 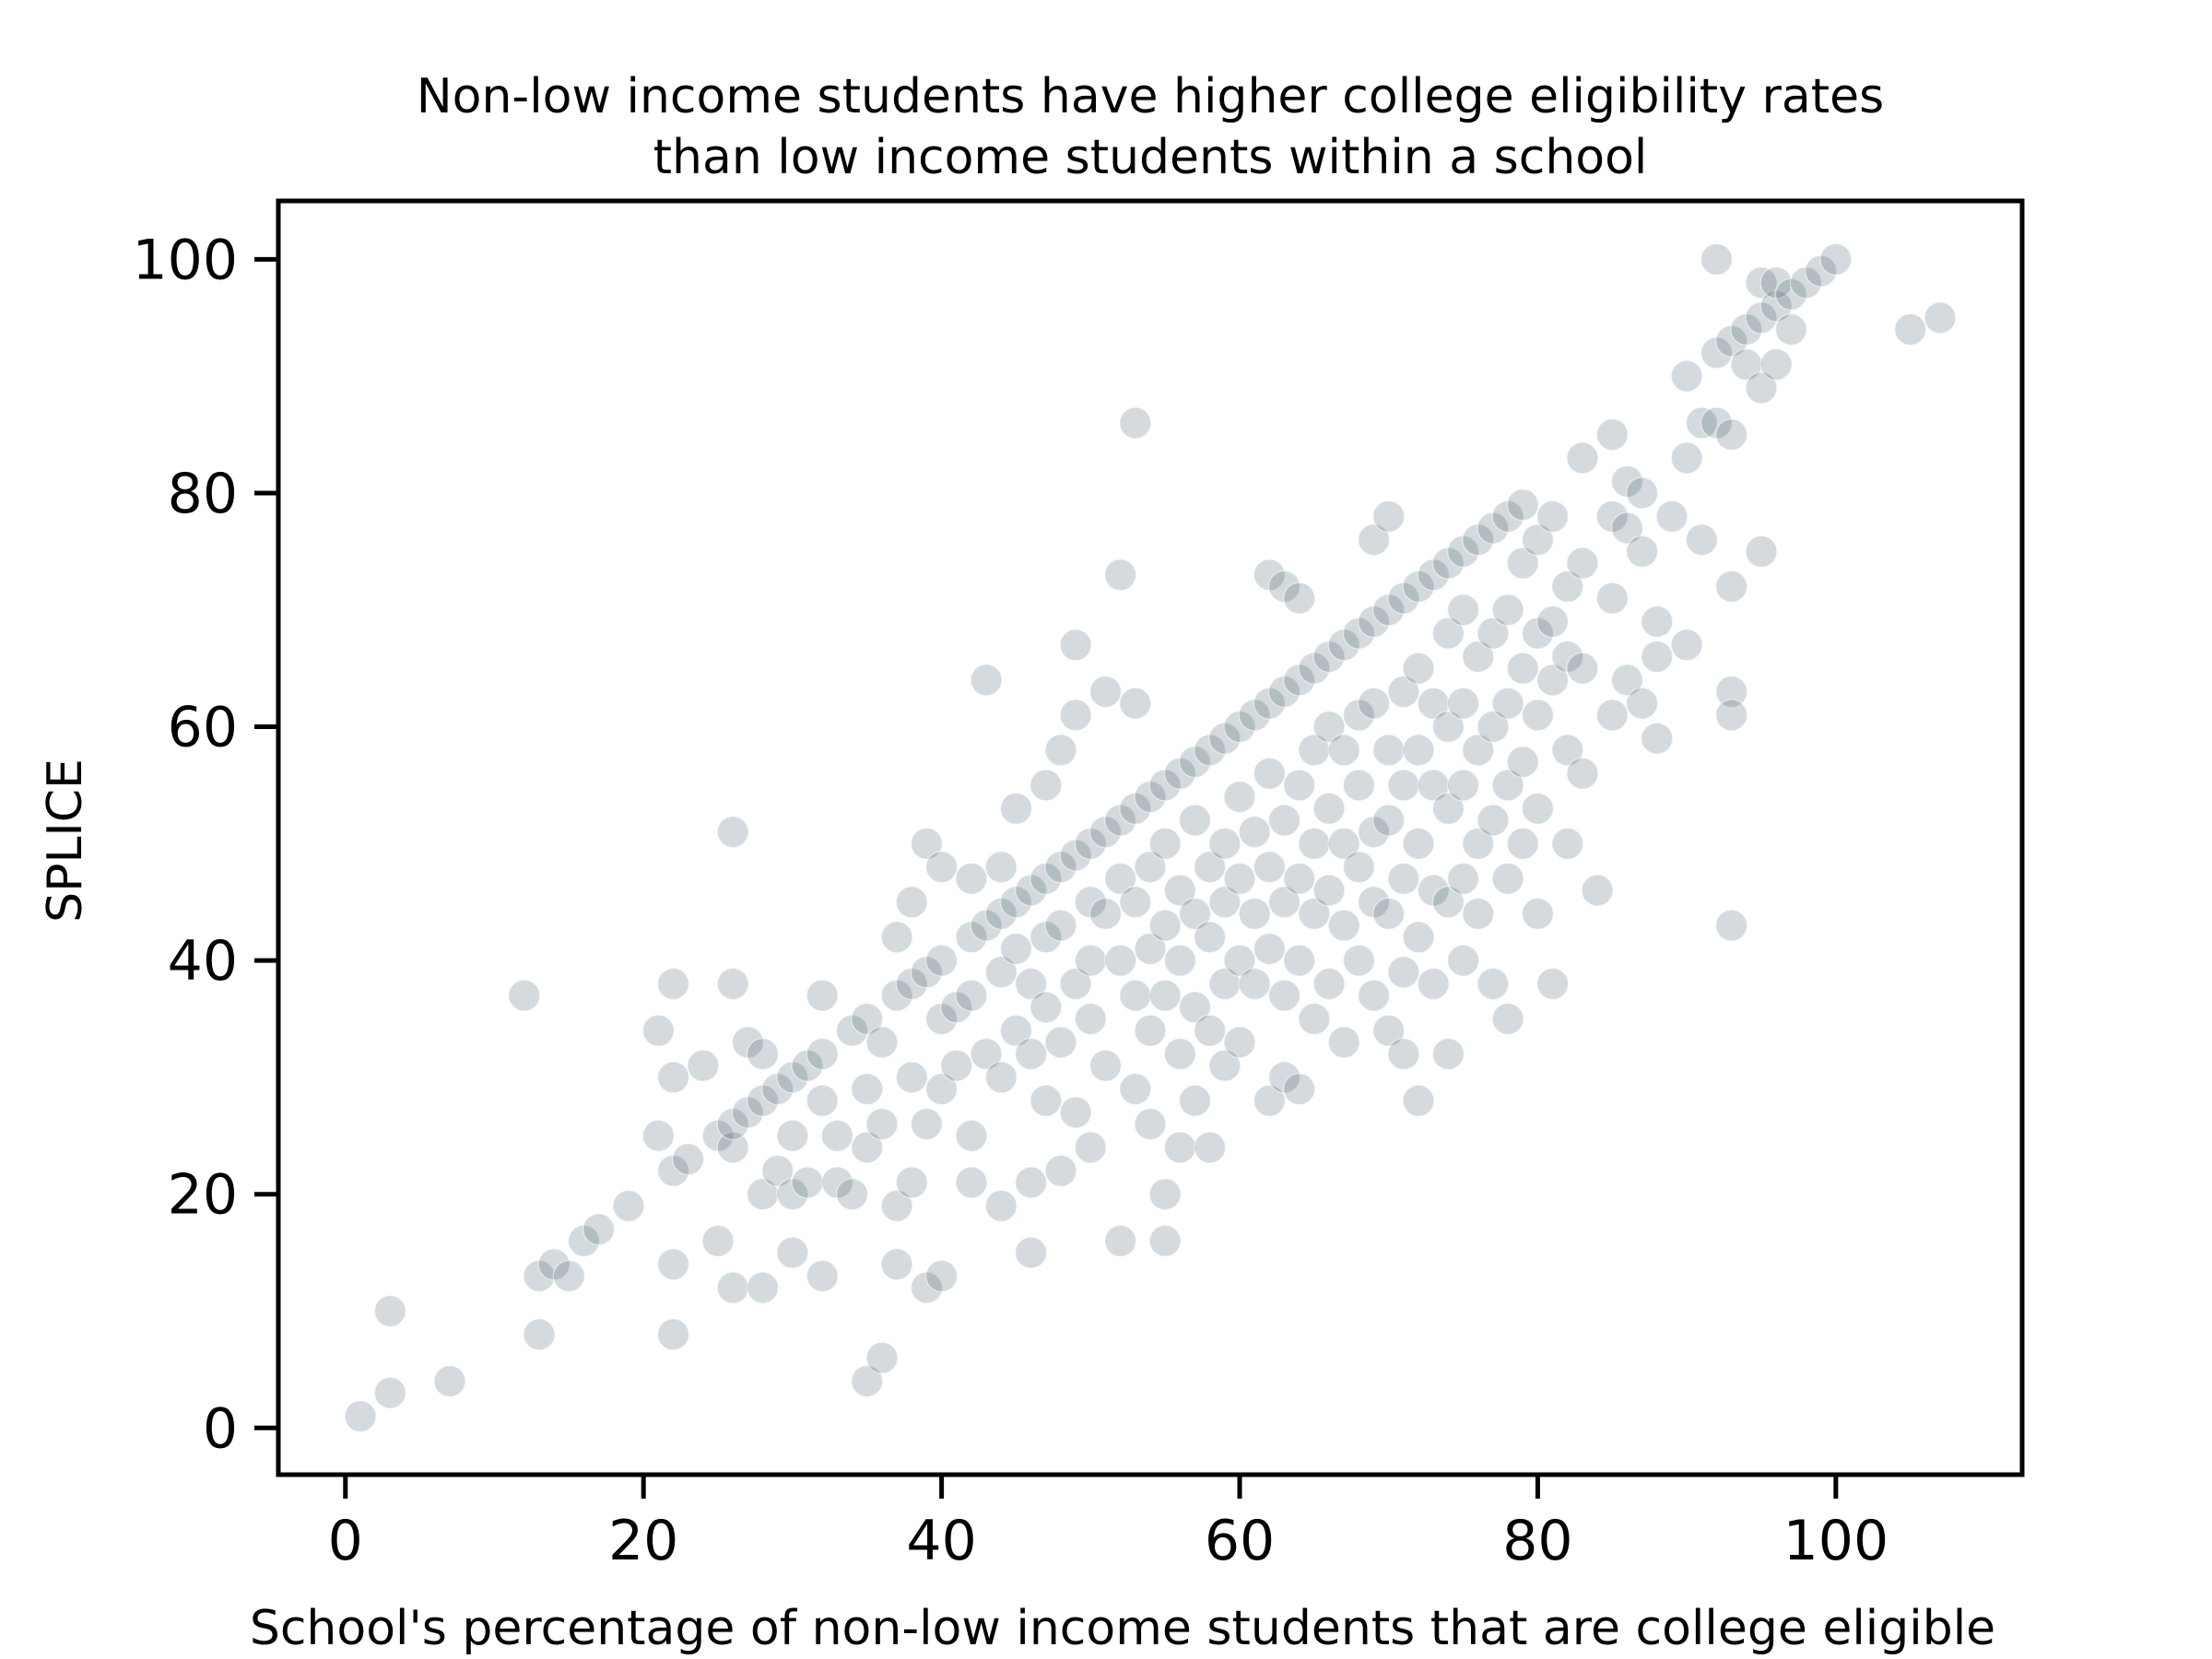 I want to click on x-tick-label-0: 0, so click(x=345, y=1541).